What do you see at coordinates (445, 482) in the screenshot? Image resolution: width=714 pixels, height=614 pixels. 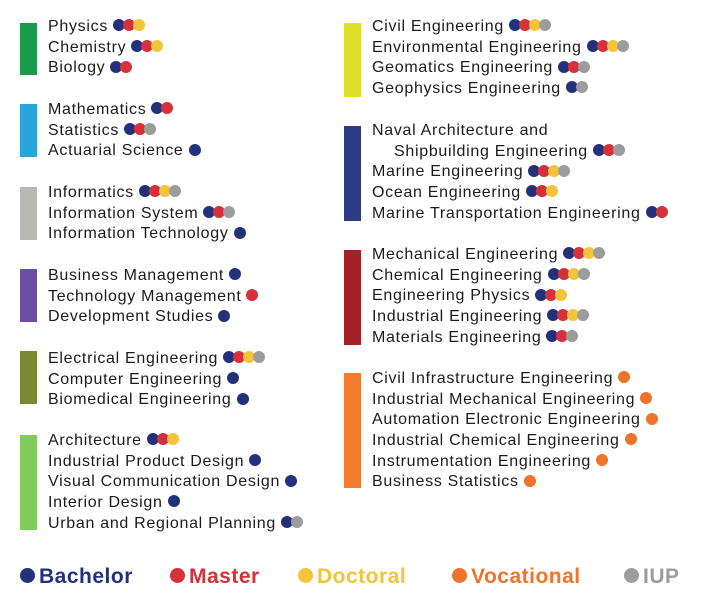 I see `program-name: Business Statistics` at bounding box center [445, 482].